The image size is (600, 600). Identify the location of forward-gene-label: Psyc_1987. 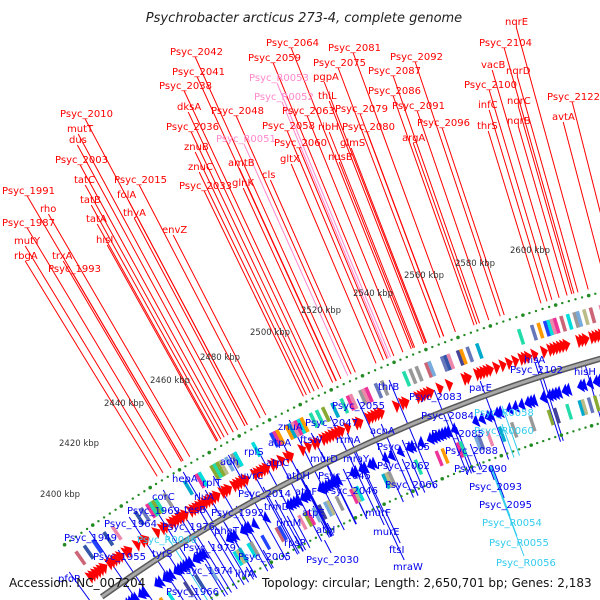
(28, 223).